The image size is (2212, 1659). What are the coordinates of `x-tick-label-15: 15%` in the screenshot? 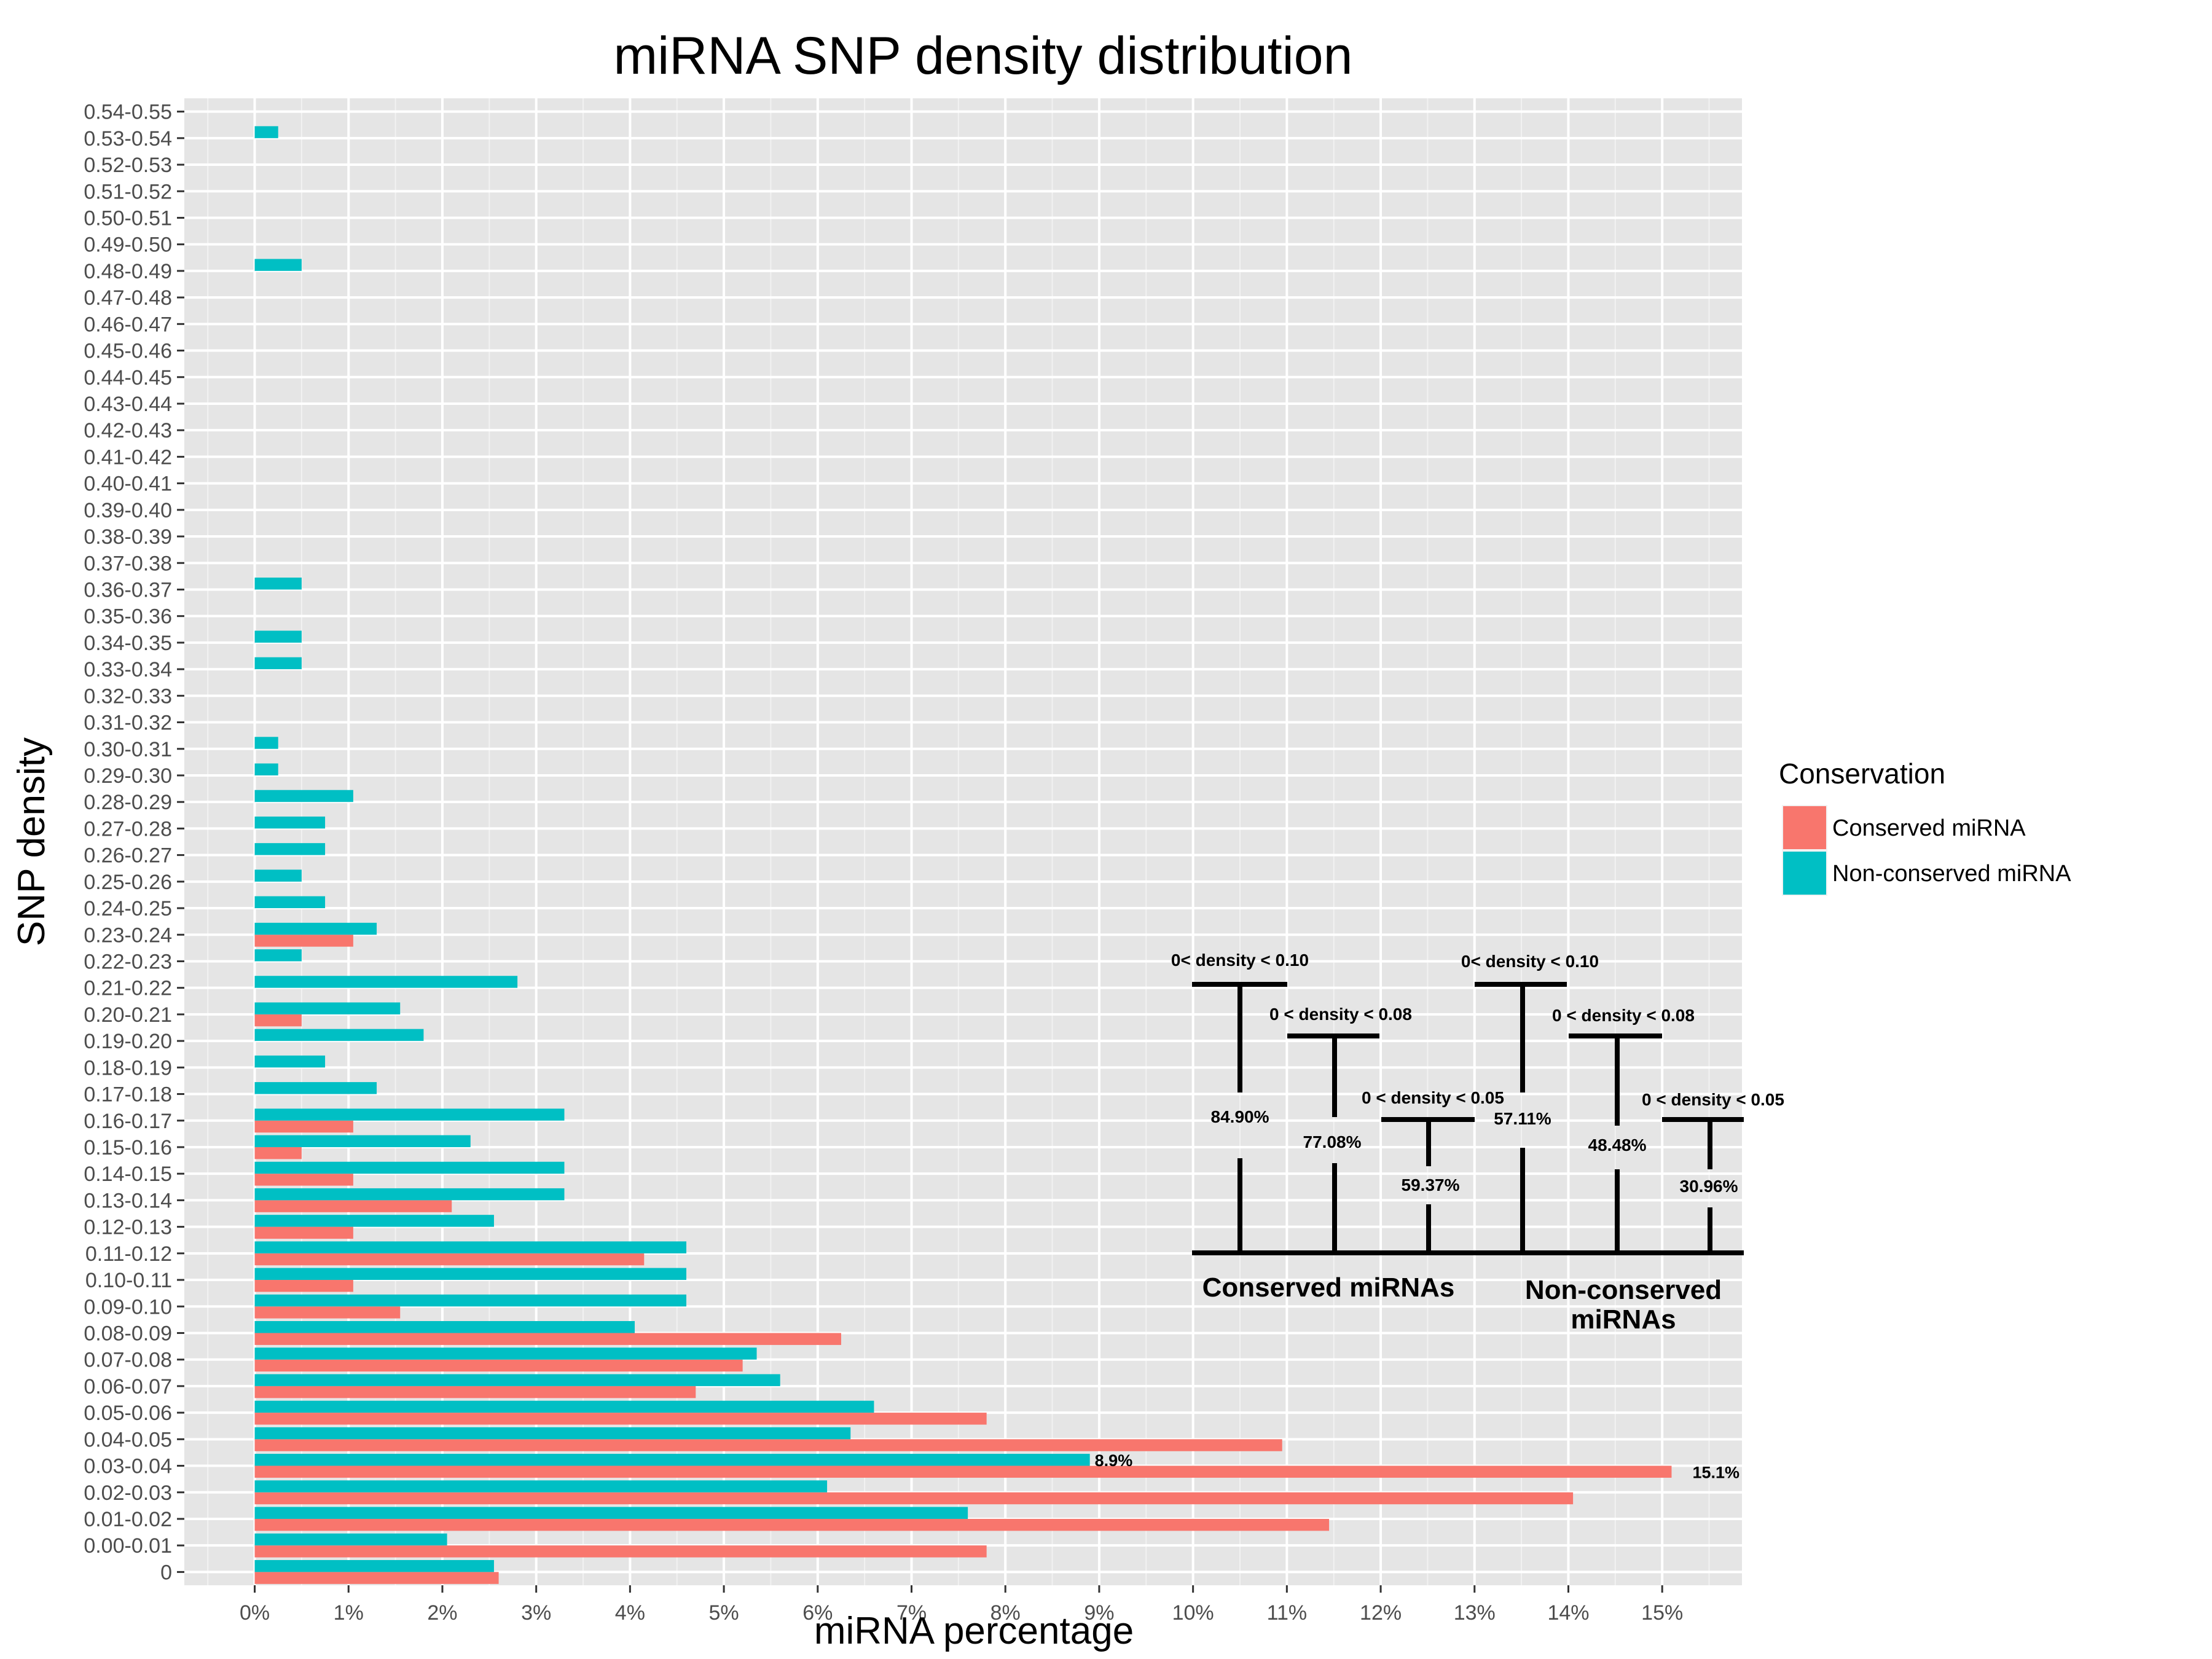 It's located at (1662, 1613).